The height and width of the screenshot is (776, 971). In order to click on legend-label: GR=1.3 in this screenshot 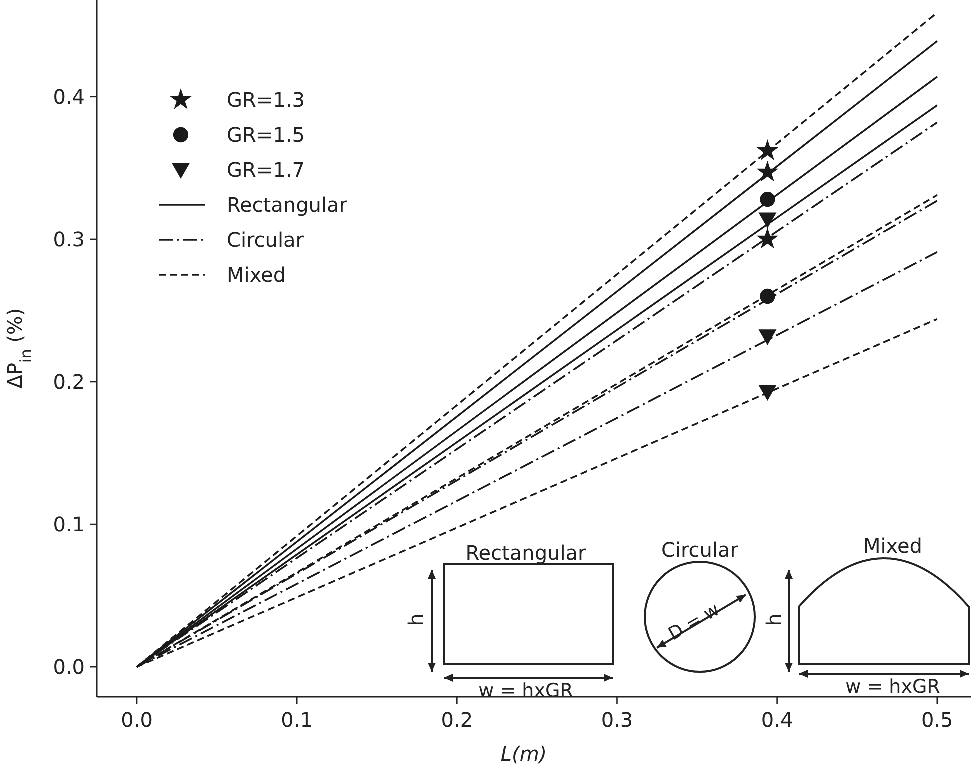, I will do `click(266, 100)`.